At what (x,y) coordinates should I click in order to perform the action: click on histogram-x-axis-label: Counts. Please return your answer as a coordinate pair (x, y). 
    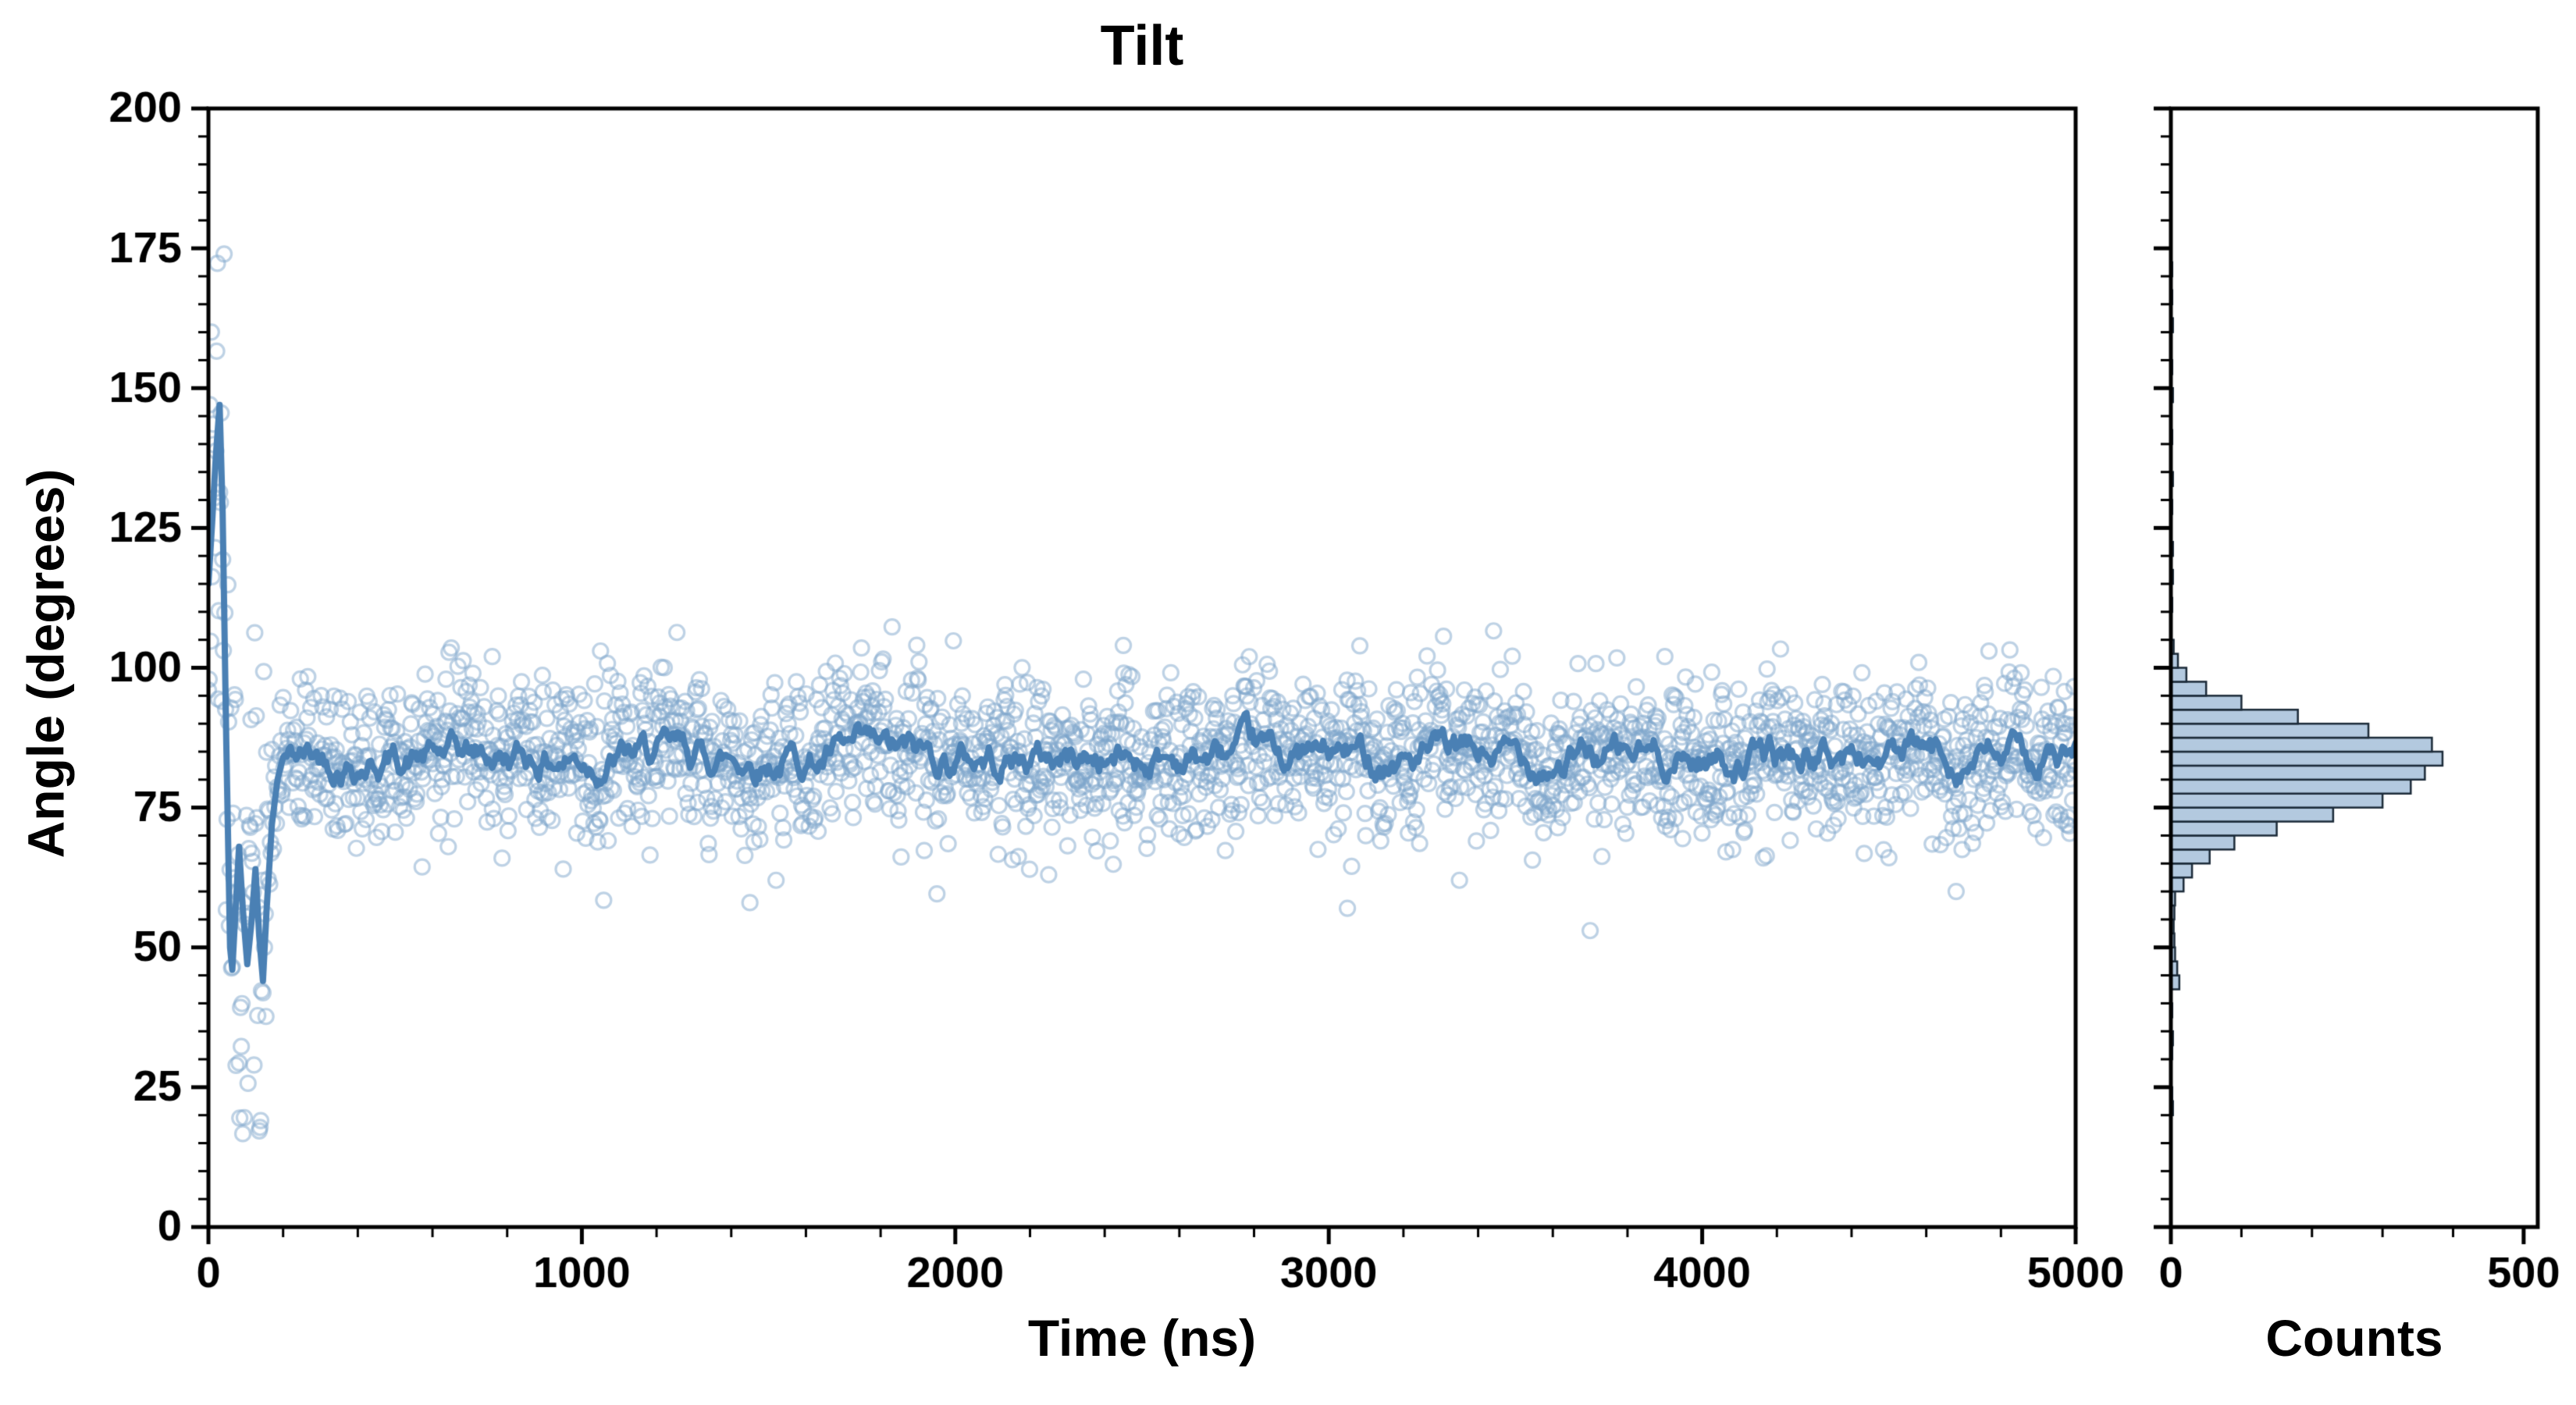
    Looking at the image, I should click on (2354, 1338).